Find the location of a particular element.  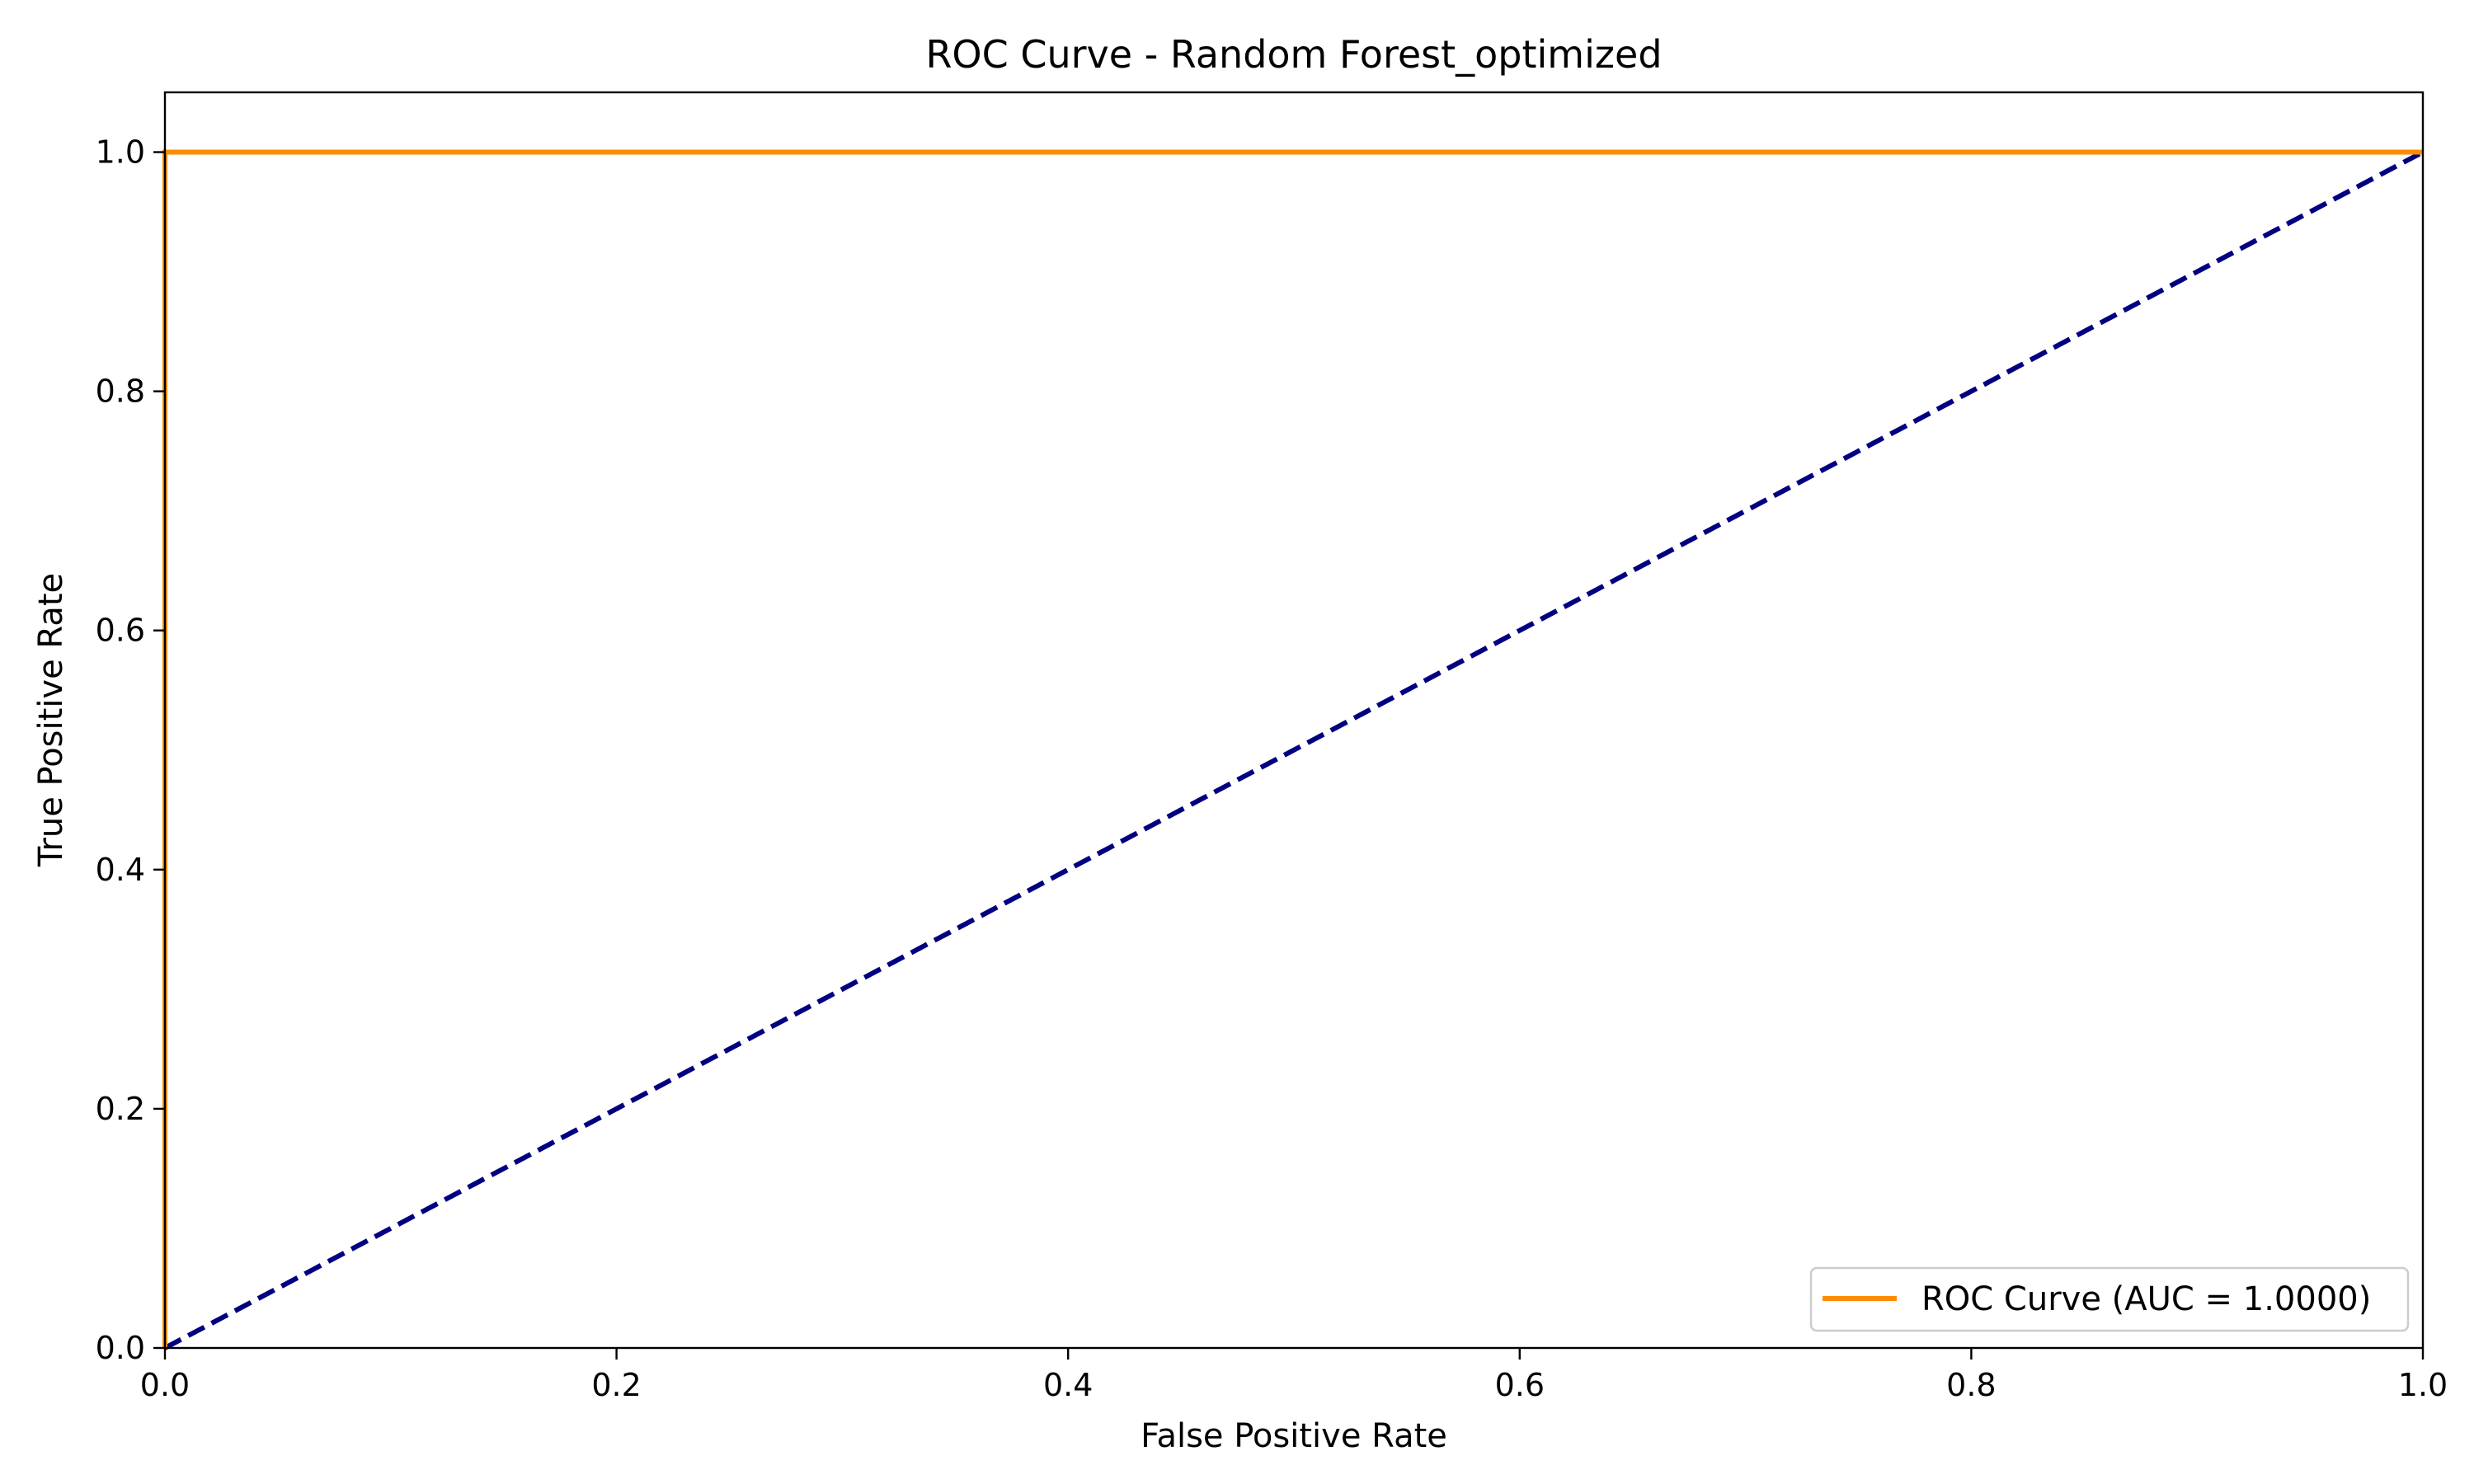

x-axis-label: False Positive Rate is located at coordinates (1294, 1436).